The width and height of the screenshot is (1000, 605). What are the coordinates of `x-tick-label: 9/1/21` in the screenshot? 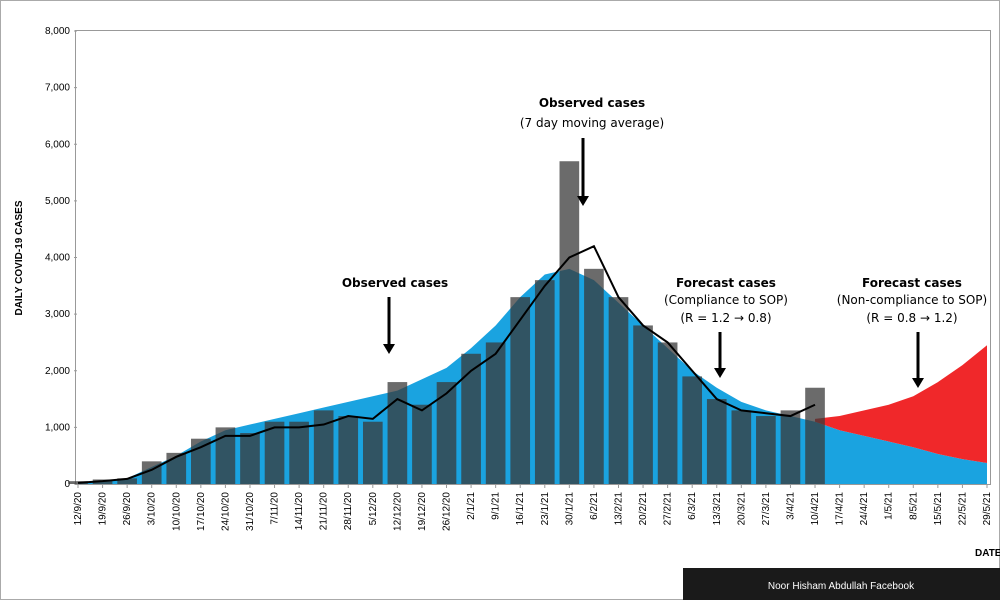 It's located at (496, 506).